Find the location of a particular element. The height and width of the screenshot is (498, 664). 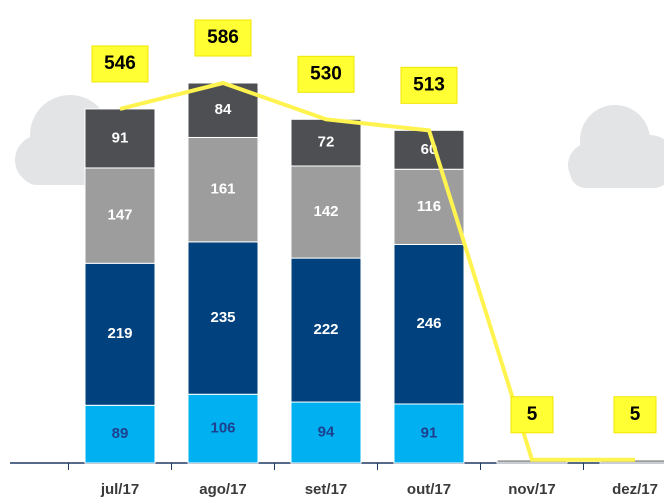

x-tick-label: out/17 is located at coordinates (429, 489).